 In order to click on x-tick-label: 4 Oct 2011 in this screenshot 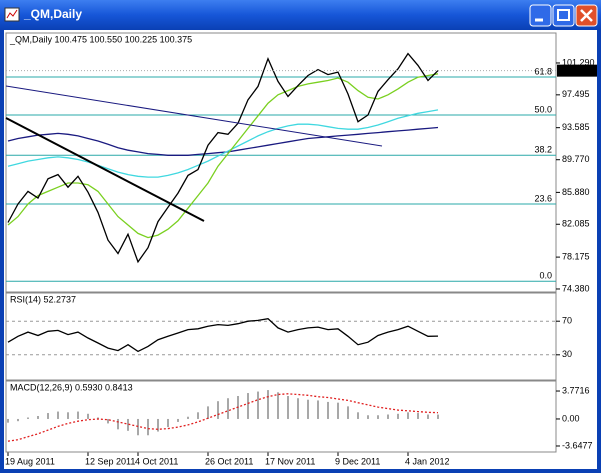, I will do `click(156, 461)`.